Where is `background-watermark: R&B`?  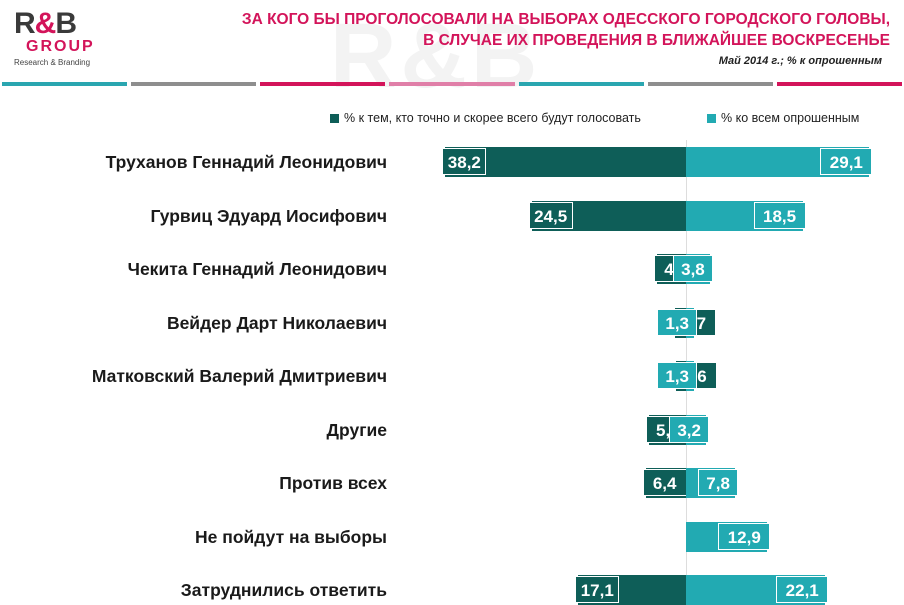
background-watermark: R&B is located at coordinates (436, 56).